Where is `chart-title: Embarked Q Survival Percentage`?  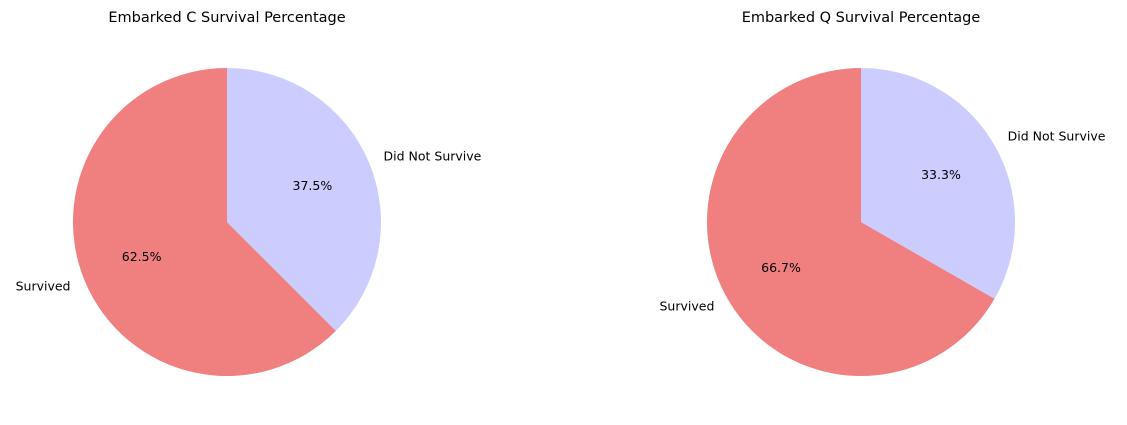 chart-title: Embarked Q Survival Percentage is located at coordinates (861, 18).